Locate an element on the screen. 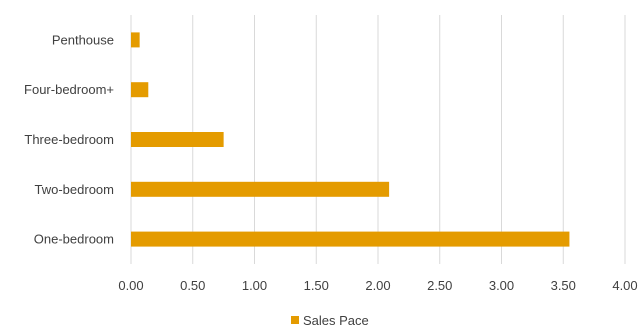 The height and width of the screenshot is (331, 641). legend: Sales Pace is located at coordinates (330, 320).